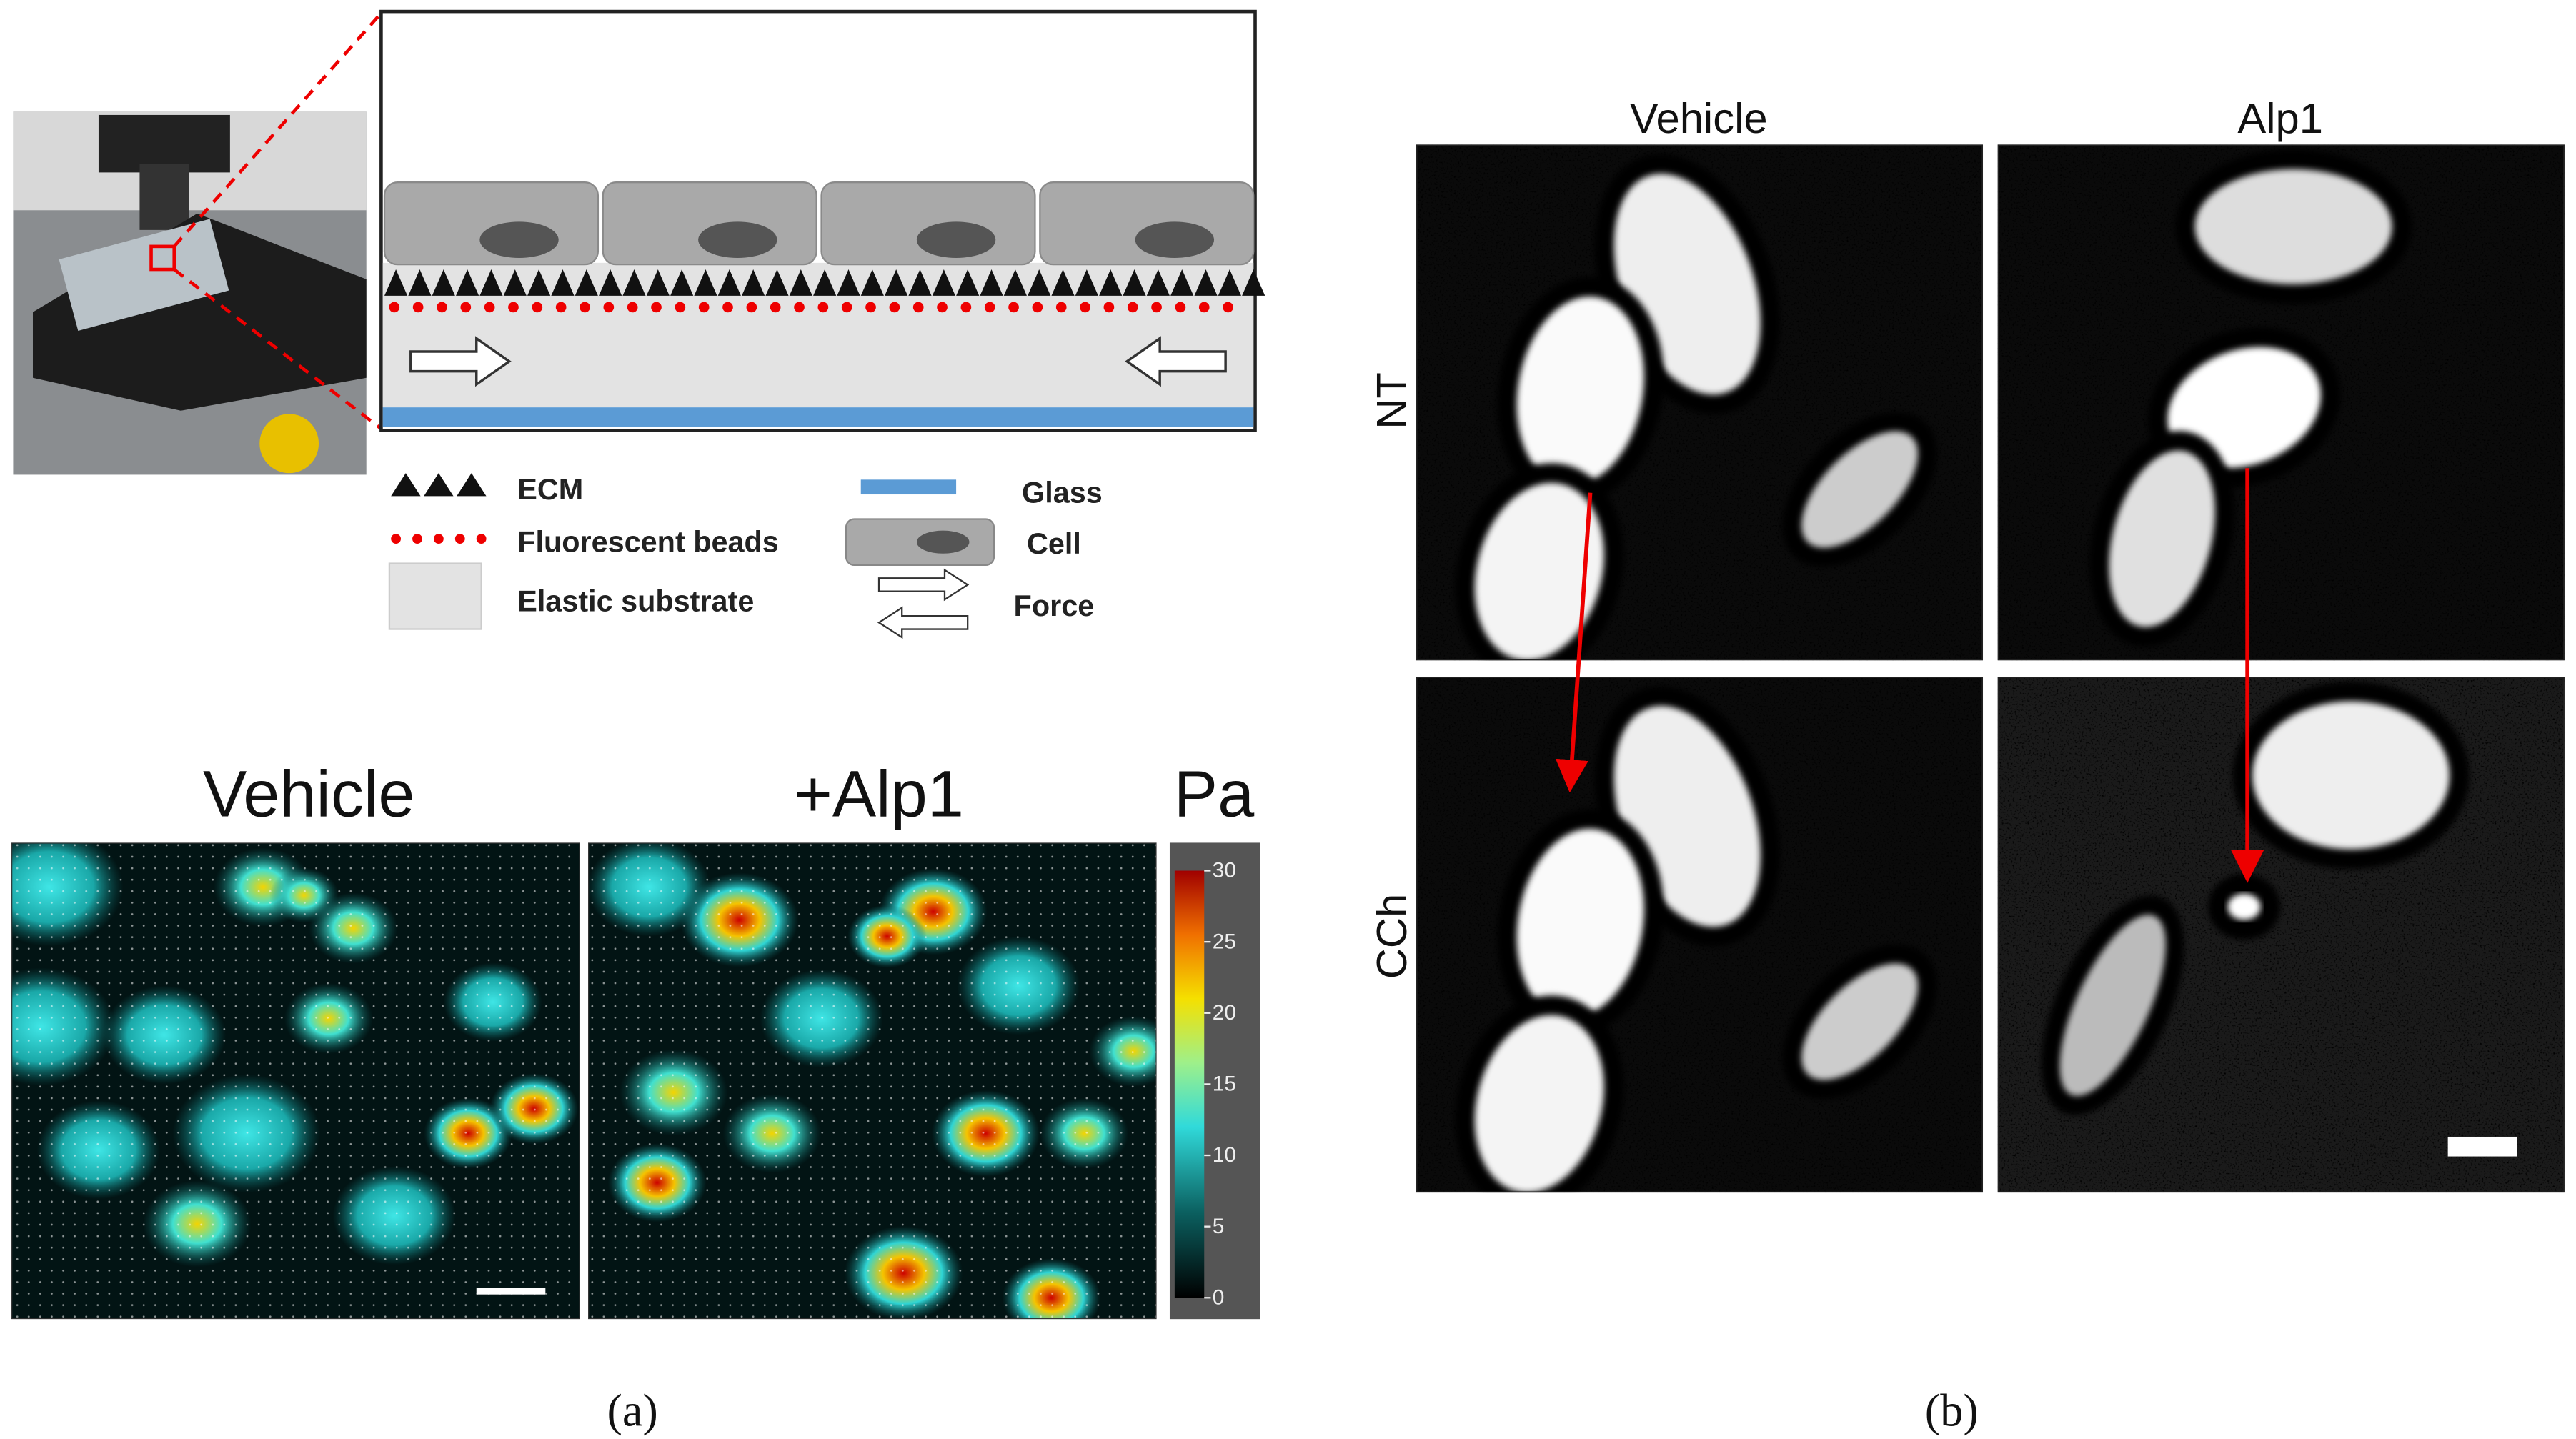  Describe the element at coordinates (277, 349) in the screenshot. I see `zoom-line` at that location.